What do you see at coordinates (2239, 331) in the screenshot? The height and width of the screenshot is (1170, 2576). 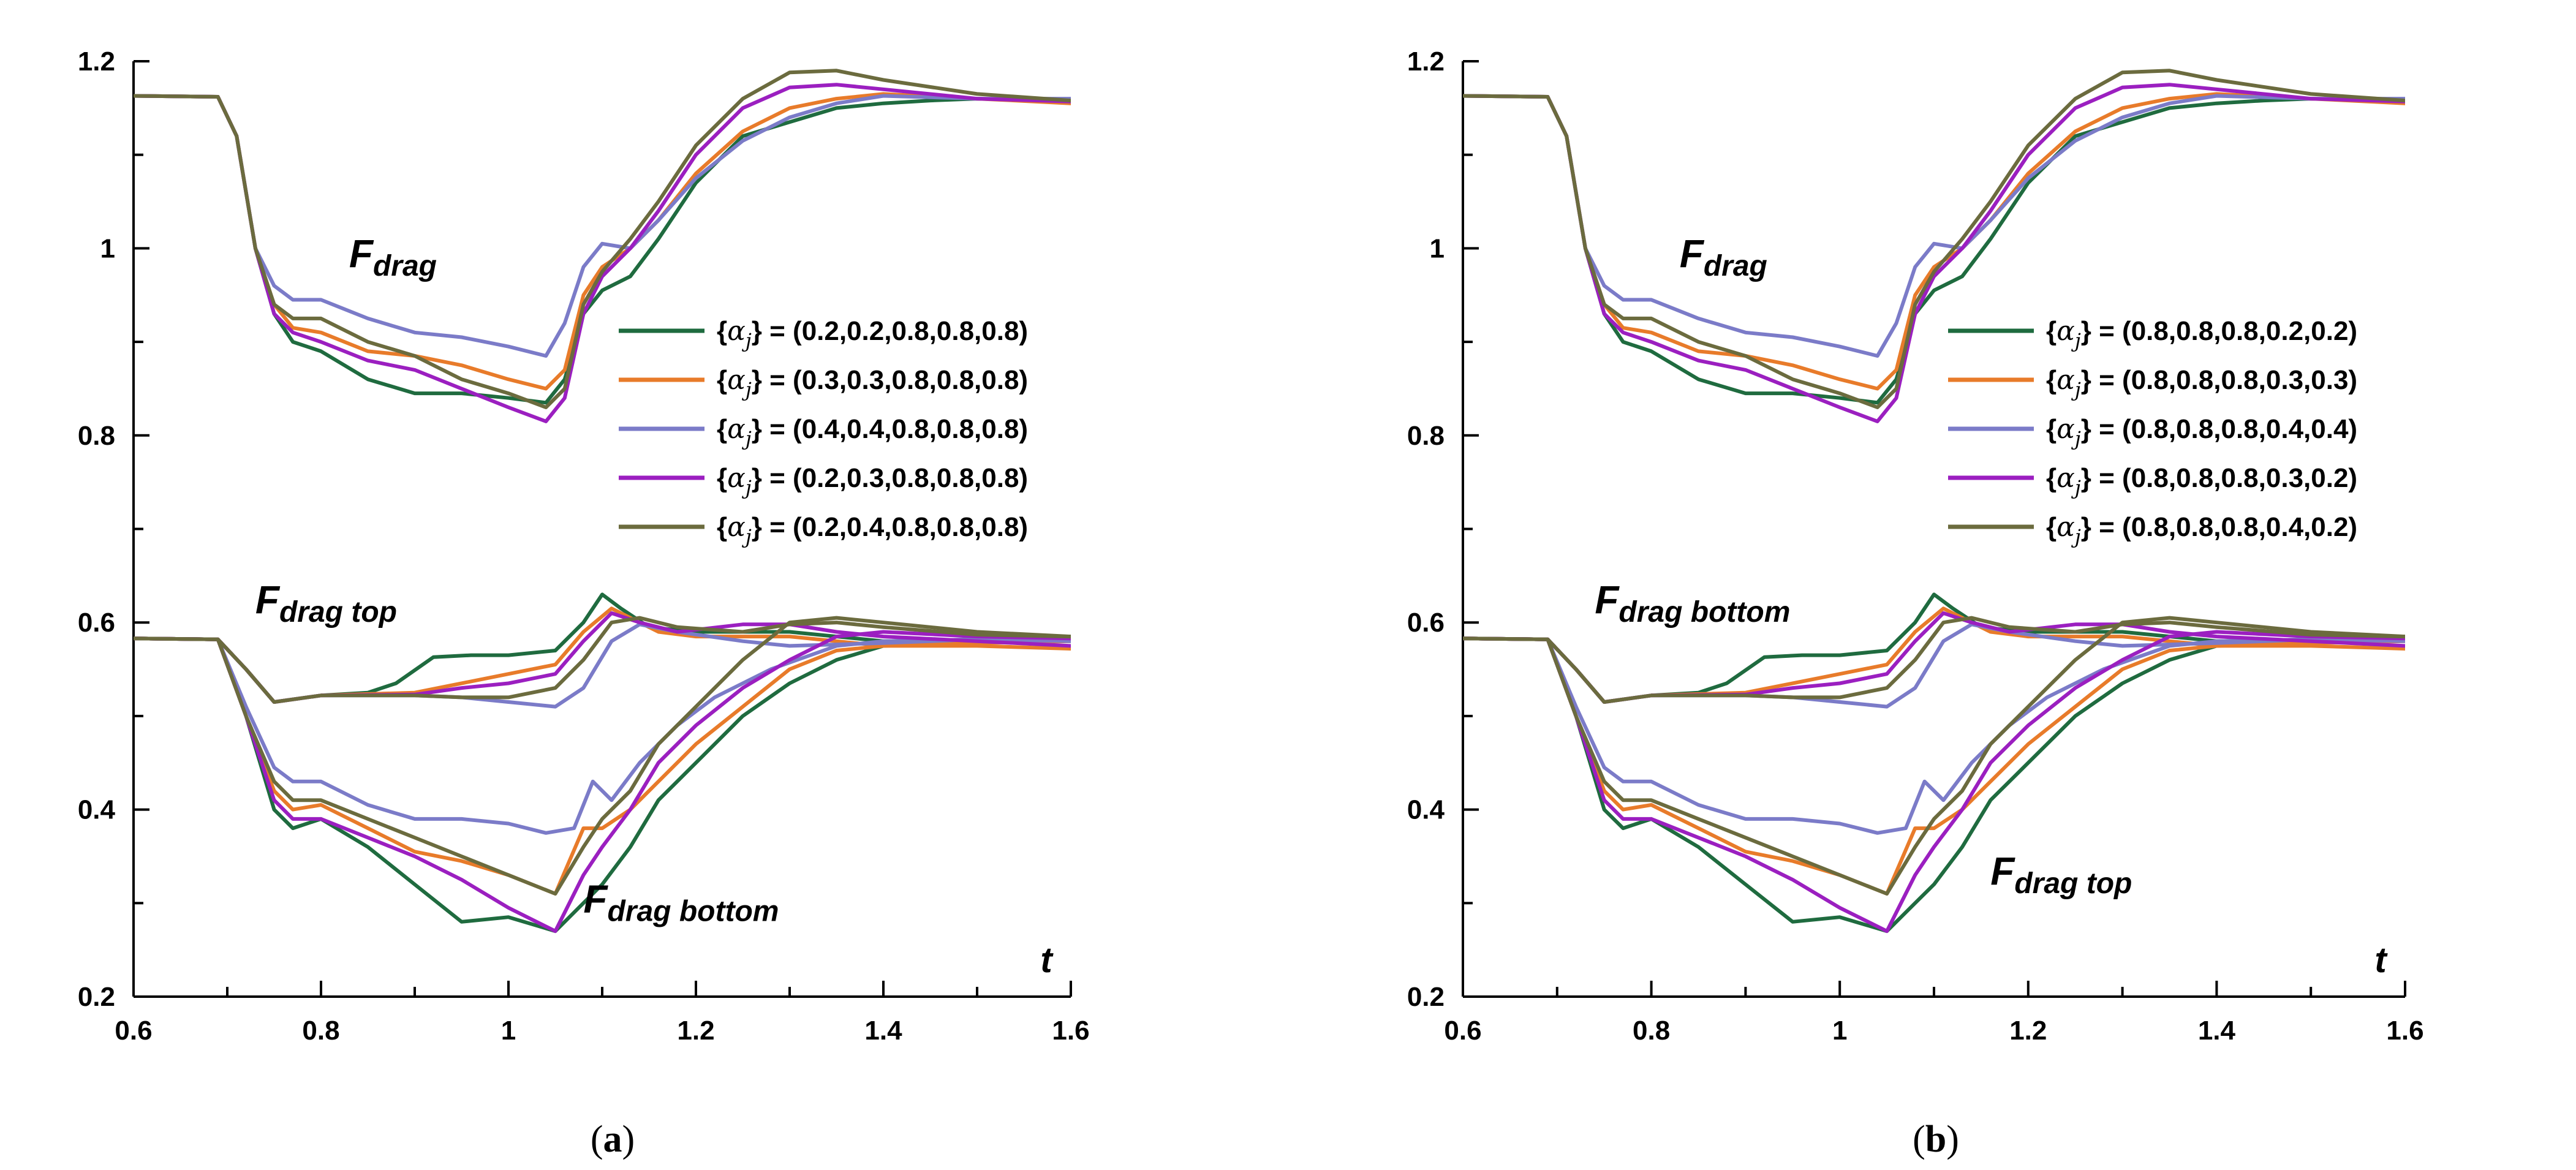 I see `legend-value: (0.8,0.8,0.8,0.2,0.2)` at bounding box center [2239, 331].